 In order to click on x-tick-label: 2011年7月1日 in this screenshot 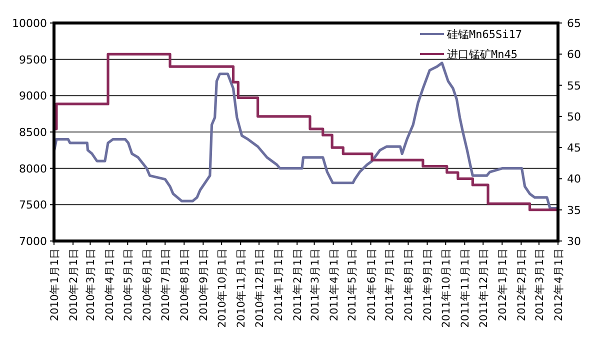, I will do `click(390, 285)`.